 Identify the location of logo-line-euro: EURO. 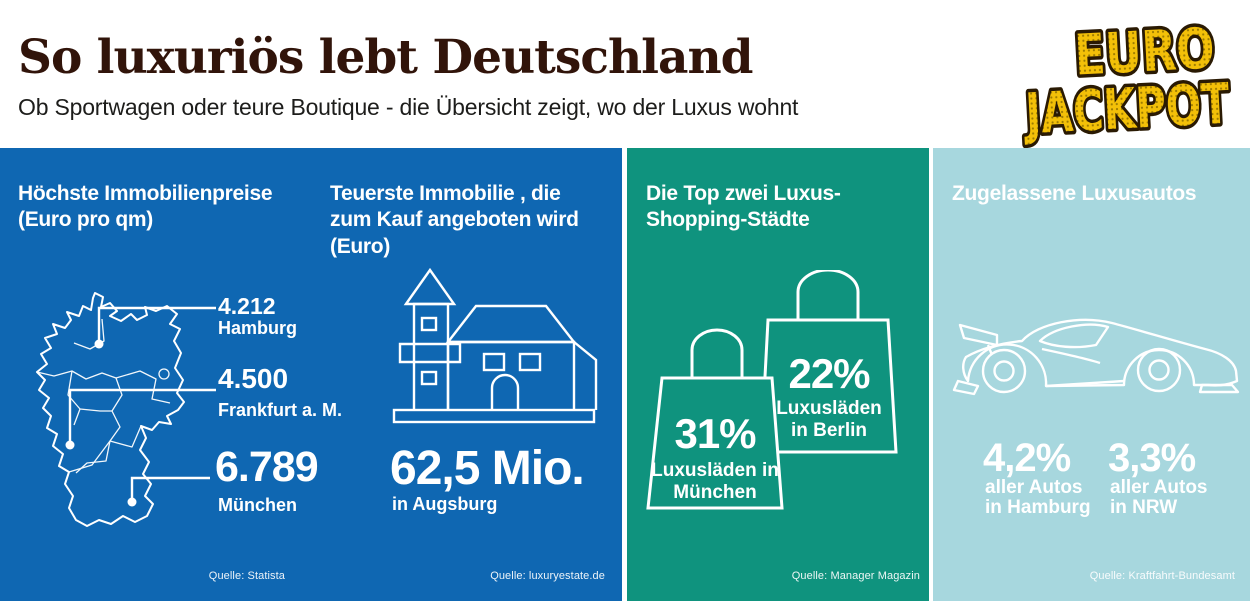
(1144, 52).